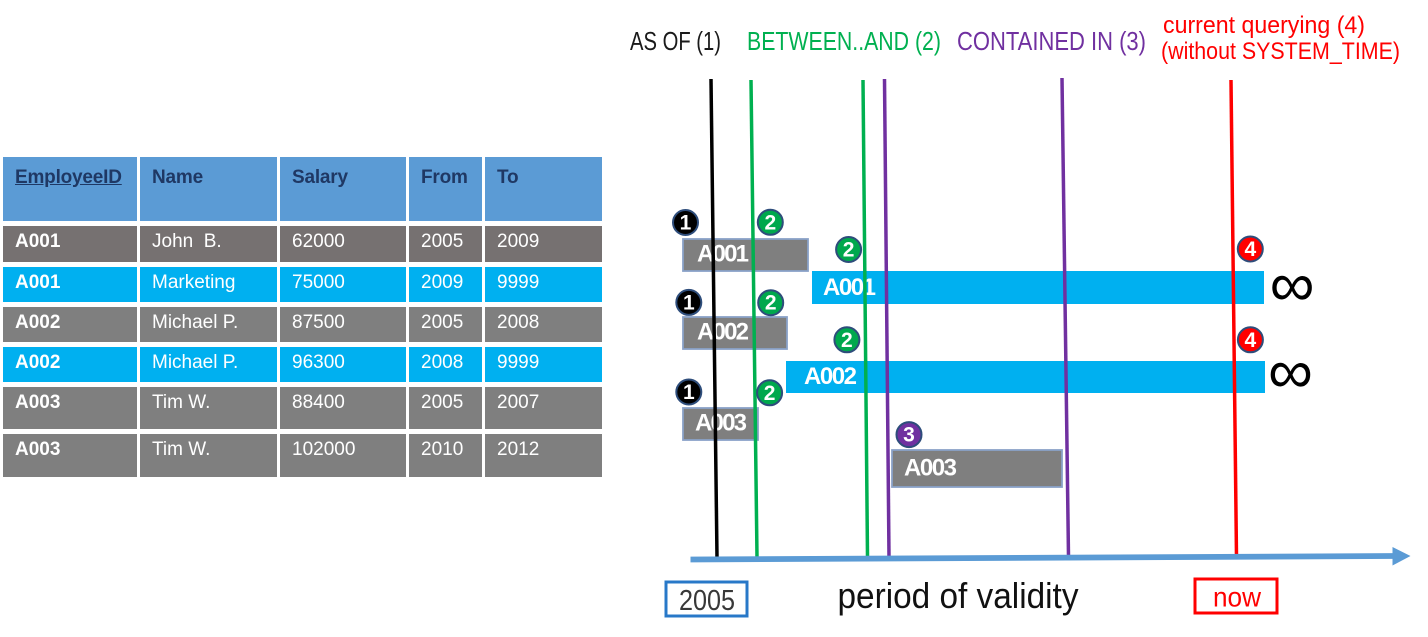 The image size is (1428, 637). What do you see at coordinates (675, 41) in the screenshot?
I see `svg-text: AS OF (1)` at bounding box center [675, 41].